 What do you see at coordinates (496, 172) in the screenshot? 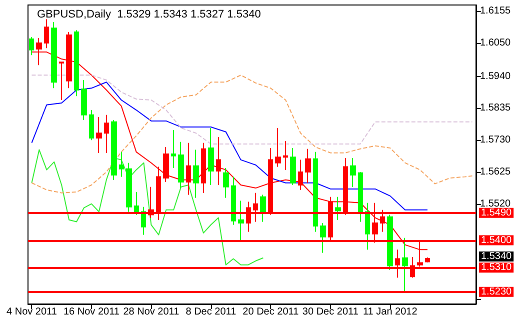
I see `y-tick-label: 1.5625` at bounding box center [496, 172].